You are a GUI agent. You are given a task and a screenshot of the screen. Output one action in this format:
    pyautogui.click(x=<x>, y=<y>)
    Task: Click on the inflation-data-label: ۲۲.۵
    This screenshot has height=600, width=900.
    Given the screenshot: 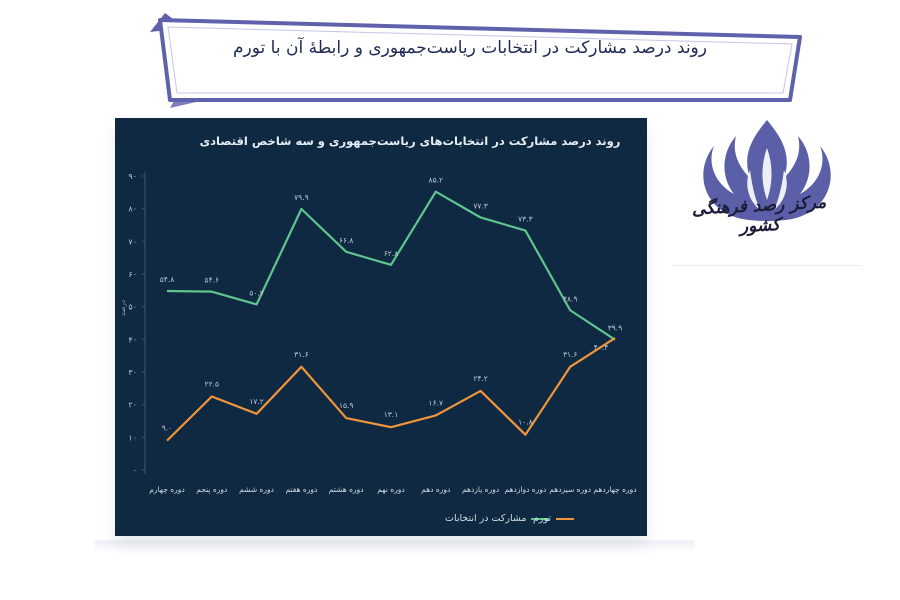 What is the action you would take?
    pyautogui.click(x=212, y=384)
    